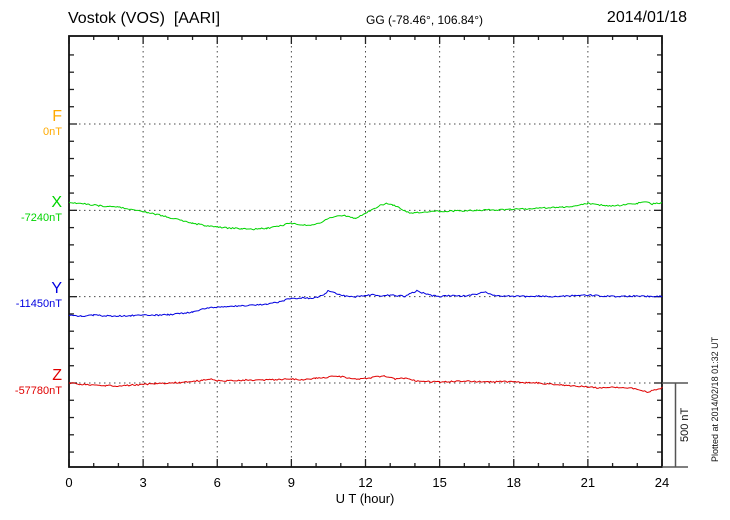 Image resolution: width=730 pixels, height=520 pixels. What do you see at coordinates (662, 482) in the screenshot?
I see `x-tick-label: 24` at bounding box center [662, 482].